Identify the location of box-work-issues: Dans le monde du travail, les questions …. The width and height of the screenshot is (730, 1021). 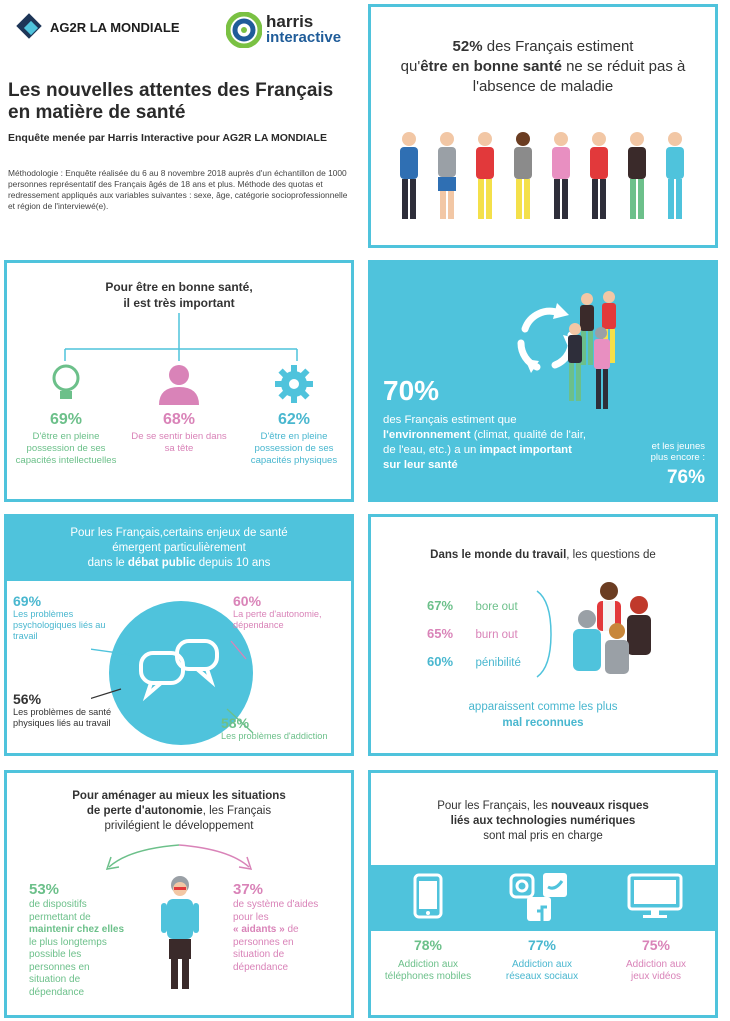
(543, 635).